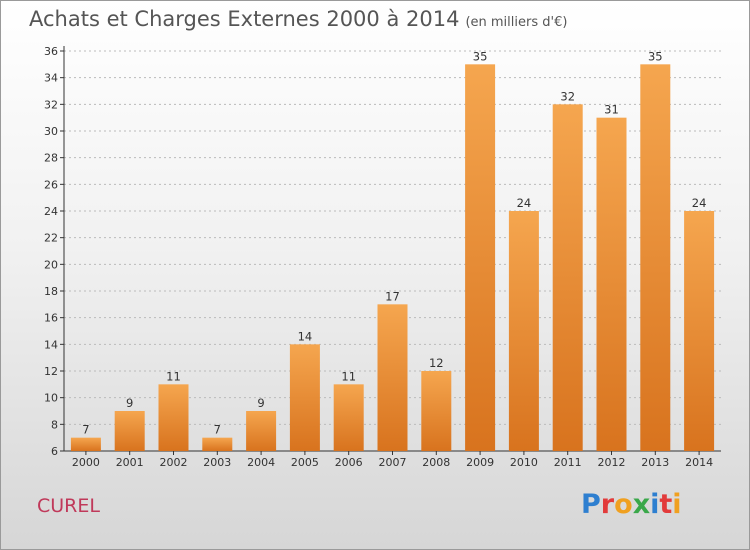 This screenshot has width=750, height=550. Describe the element at coordinates (436, 363) in the screenshot. I see `data-label: 12` at that location.